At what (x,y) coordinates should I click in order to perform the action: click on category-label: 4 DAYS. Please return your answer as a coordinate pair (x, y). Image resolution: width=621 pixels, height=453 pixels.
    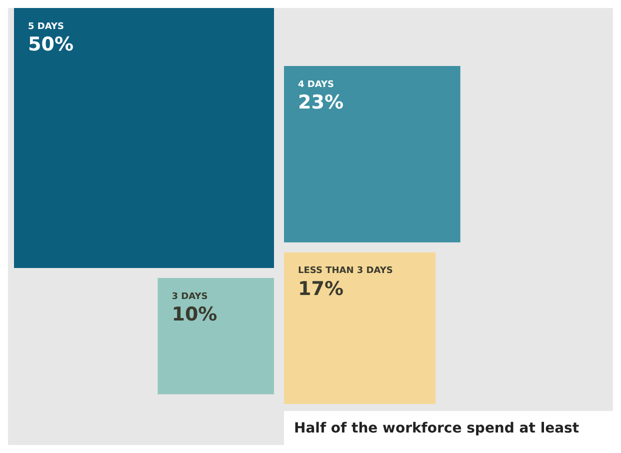
    Looking at the image, I should click on (316, 85).